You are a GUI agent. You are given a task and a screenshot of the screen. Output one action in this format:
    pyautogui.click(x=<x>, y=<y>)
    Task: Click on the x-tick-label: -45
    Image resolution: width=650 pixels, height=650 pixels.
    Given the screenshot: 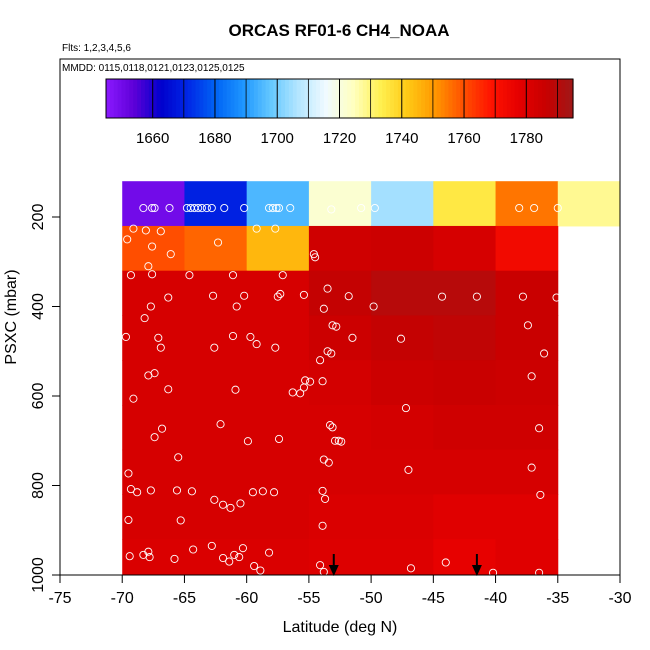 What is the action you would take?
    pyautogui.click(x=433, y=598)
    